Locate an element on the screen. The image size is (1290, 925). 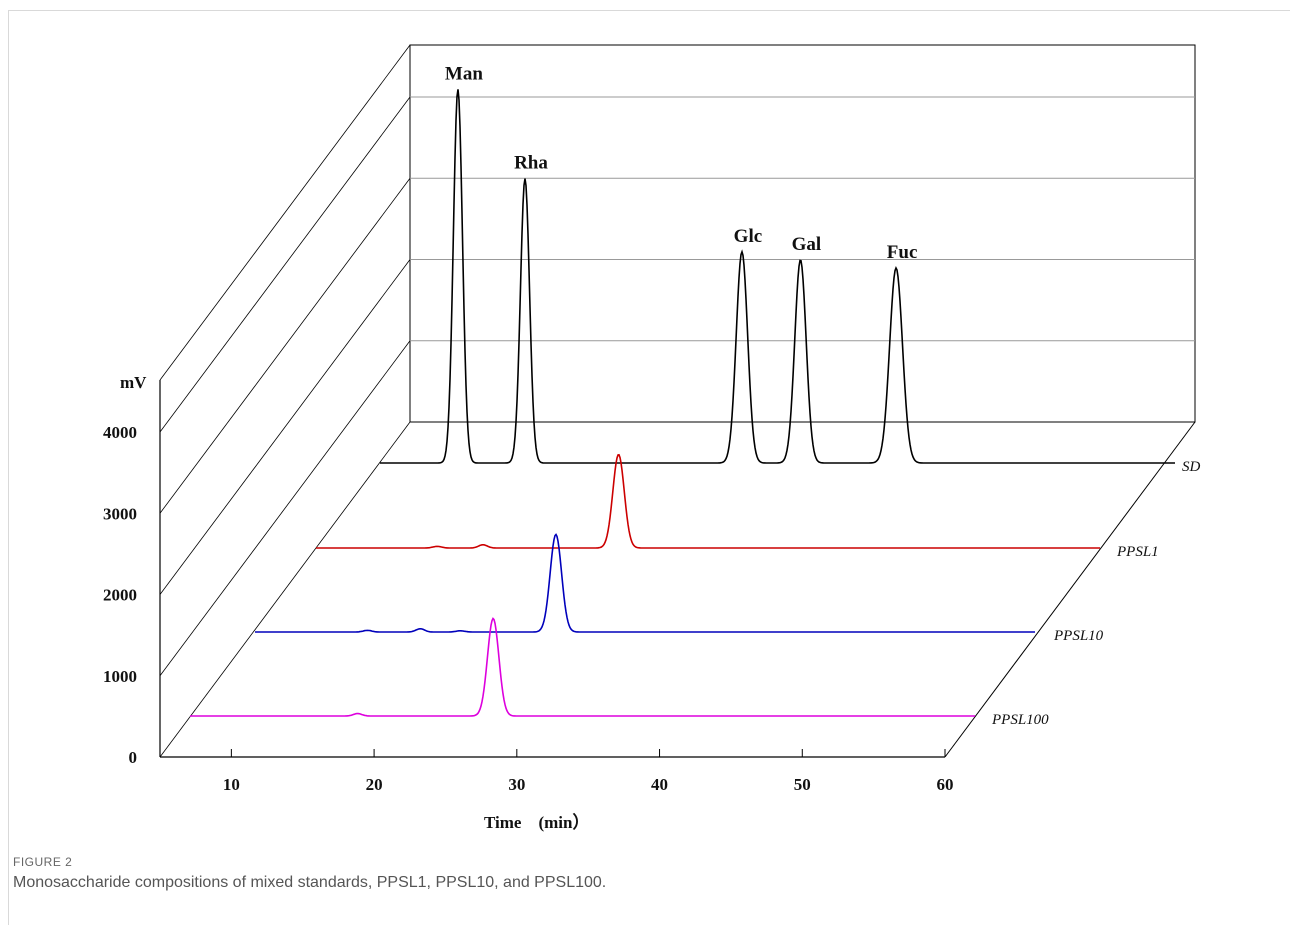
series-line-ppsl1 is located at coordinates (708, 501).